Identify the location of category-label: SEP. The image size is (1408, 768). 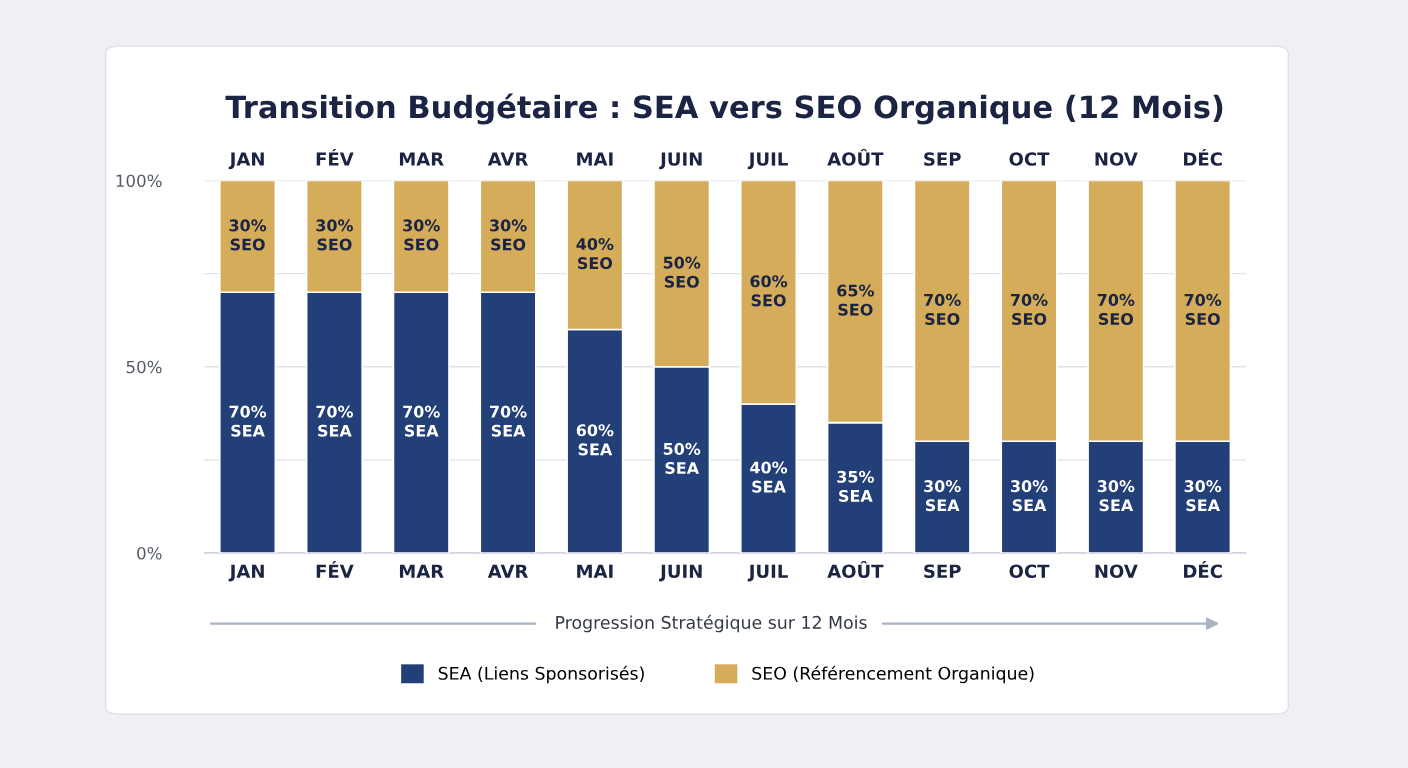
(942, 159).